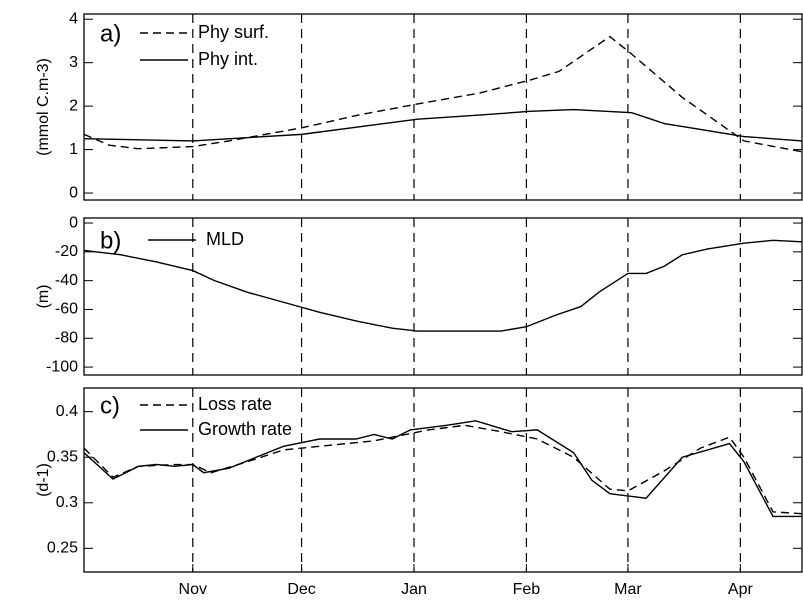 This screenshot has height=600, width=803. I want to click on legend-label: MLD, so click(225, 239).